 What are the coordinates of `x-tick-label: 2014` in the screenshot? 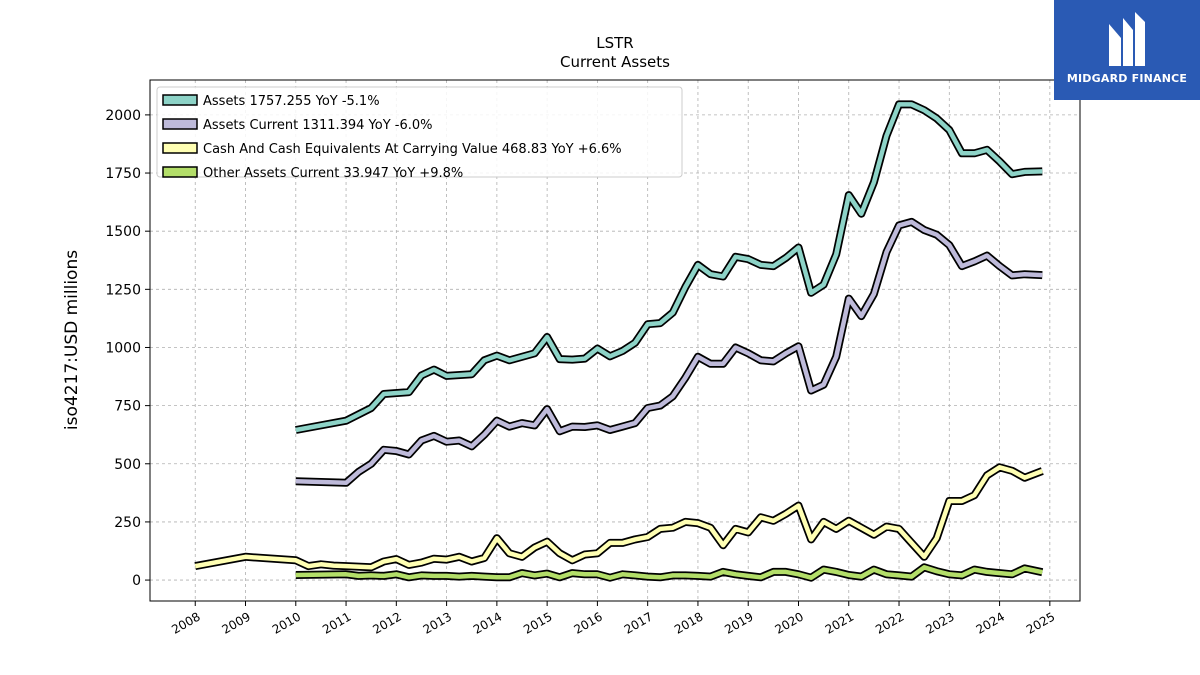 It's located at (487, 622).